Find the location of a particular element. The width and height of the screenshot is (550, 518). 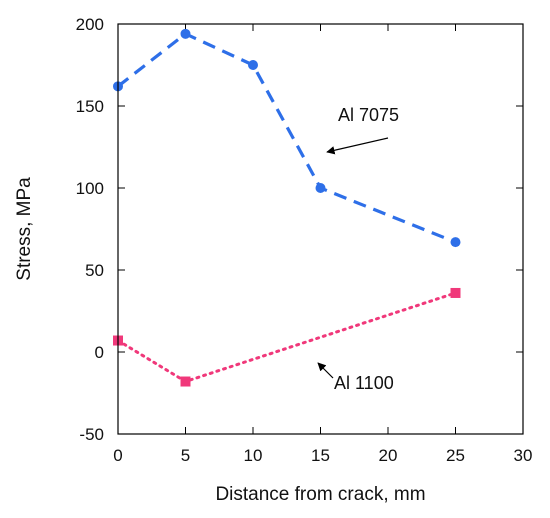

x-tick-label: 5 is located at coordinates (185, 455).